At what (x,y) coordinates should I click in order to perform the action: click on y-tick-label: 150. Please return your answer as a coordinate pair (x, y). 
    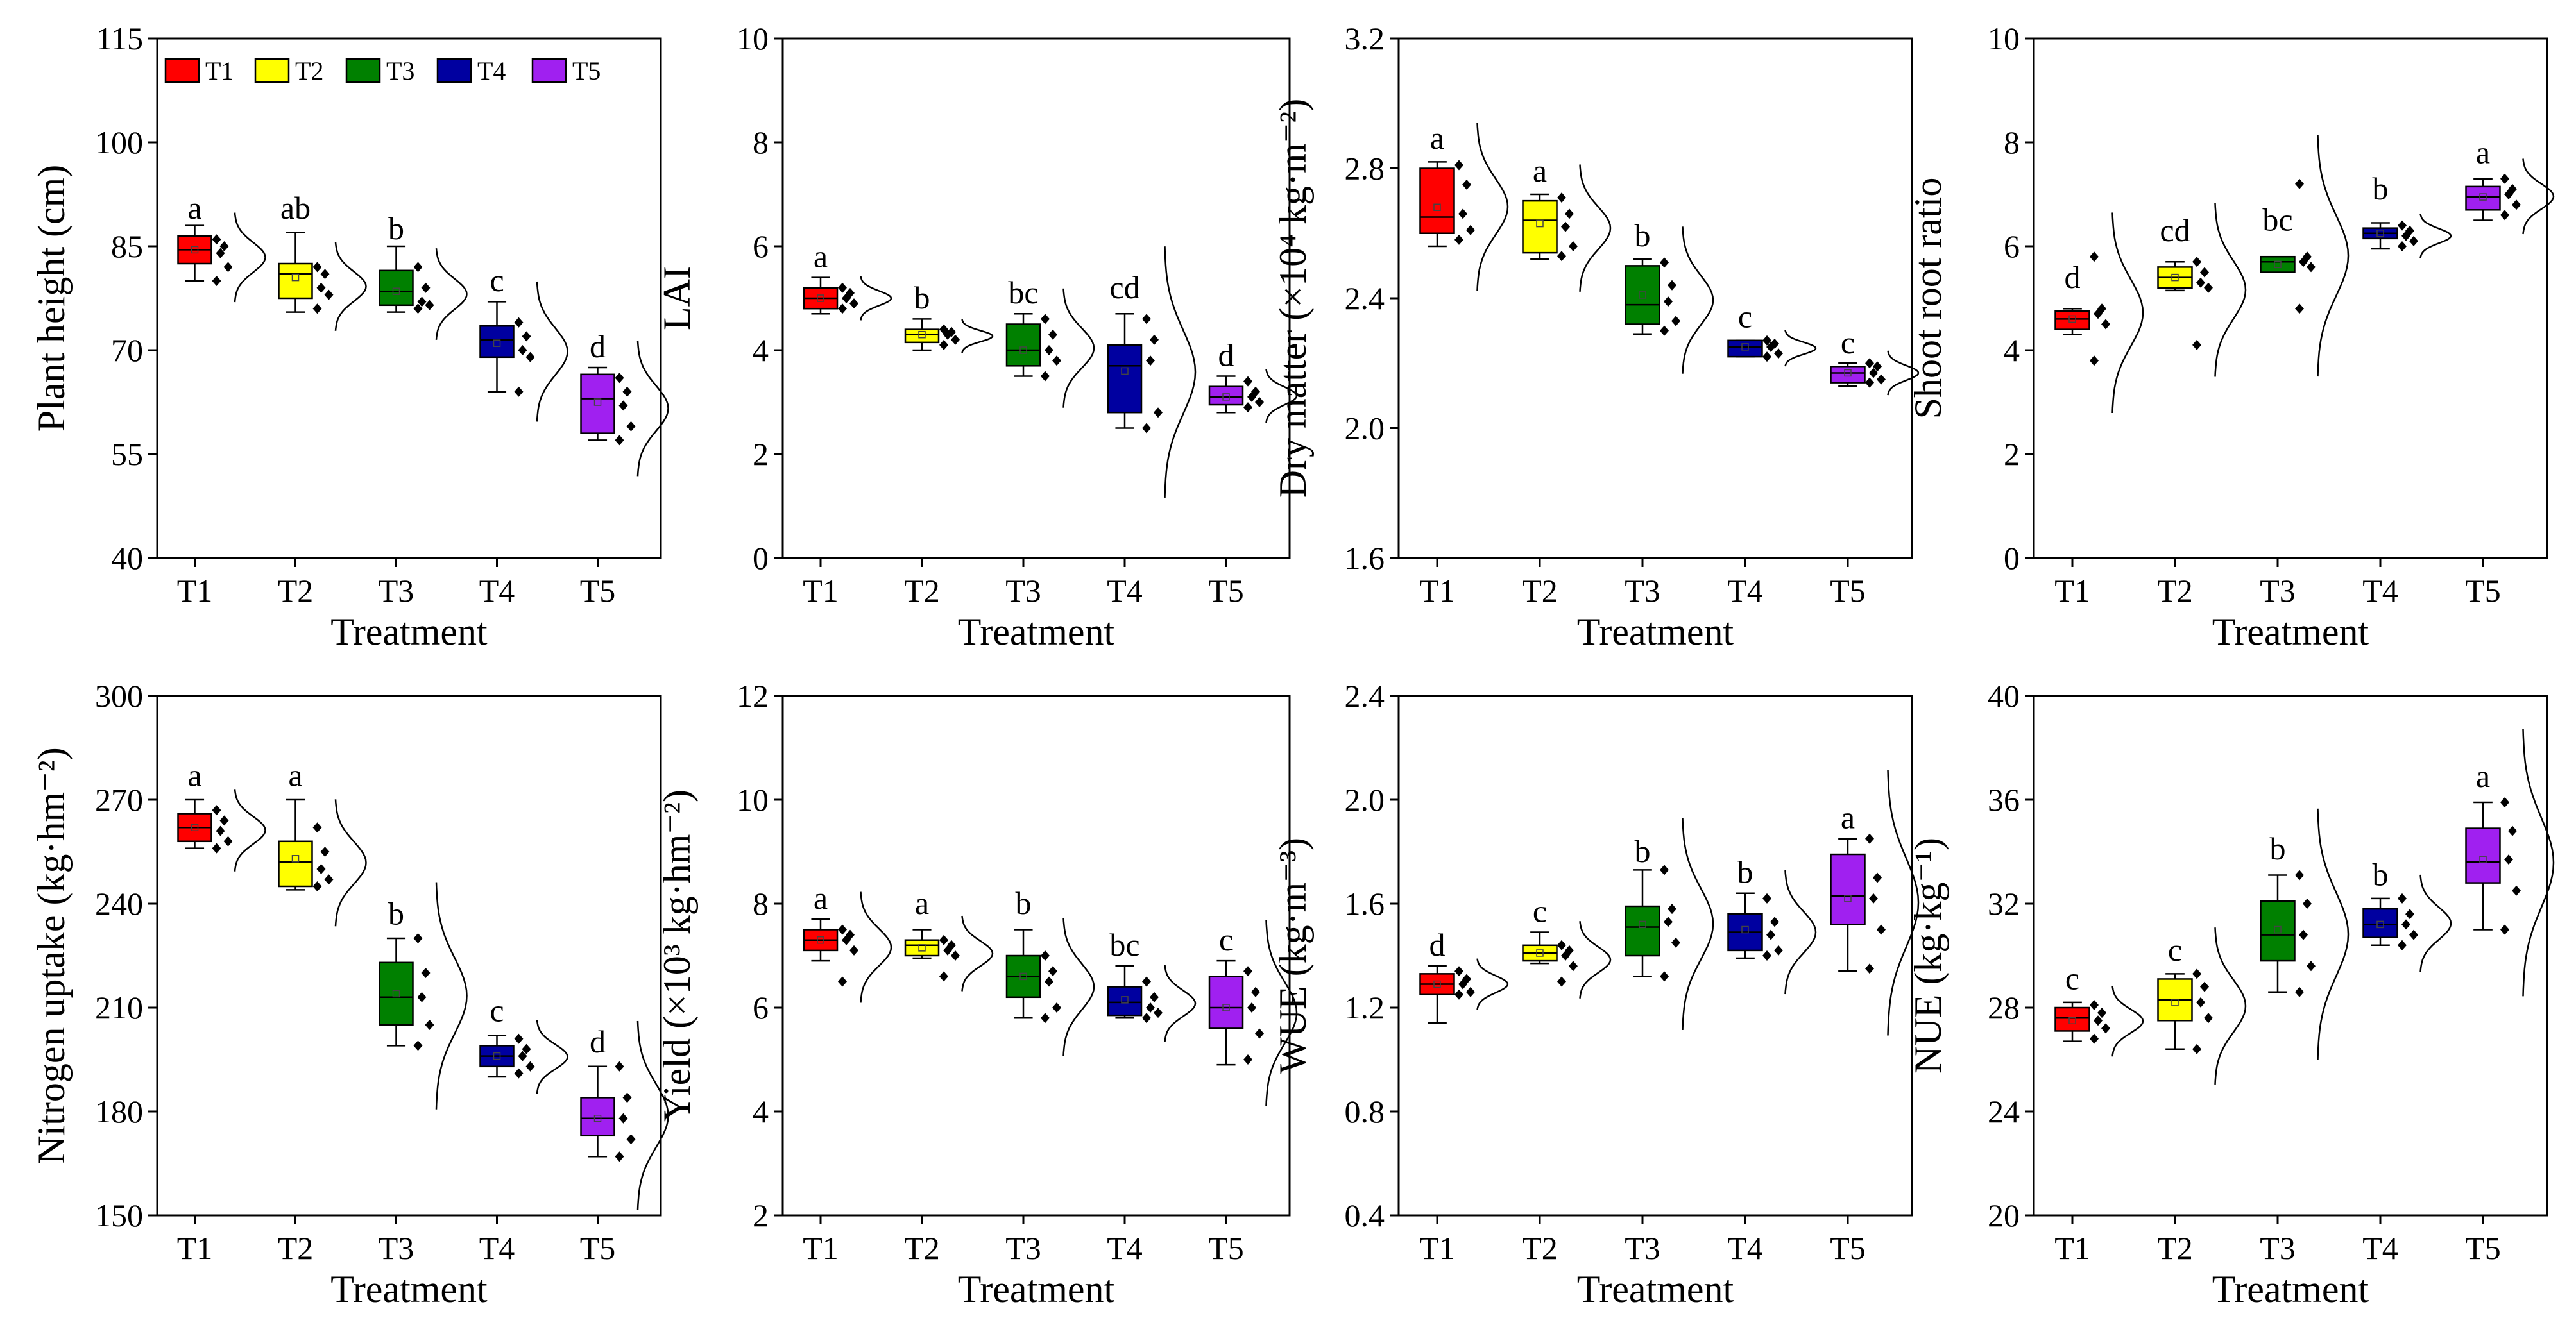
    Looking at the image, I should click on (119, 1215).